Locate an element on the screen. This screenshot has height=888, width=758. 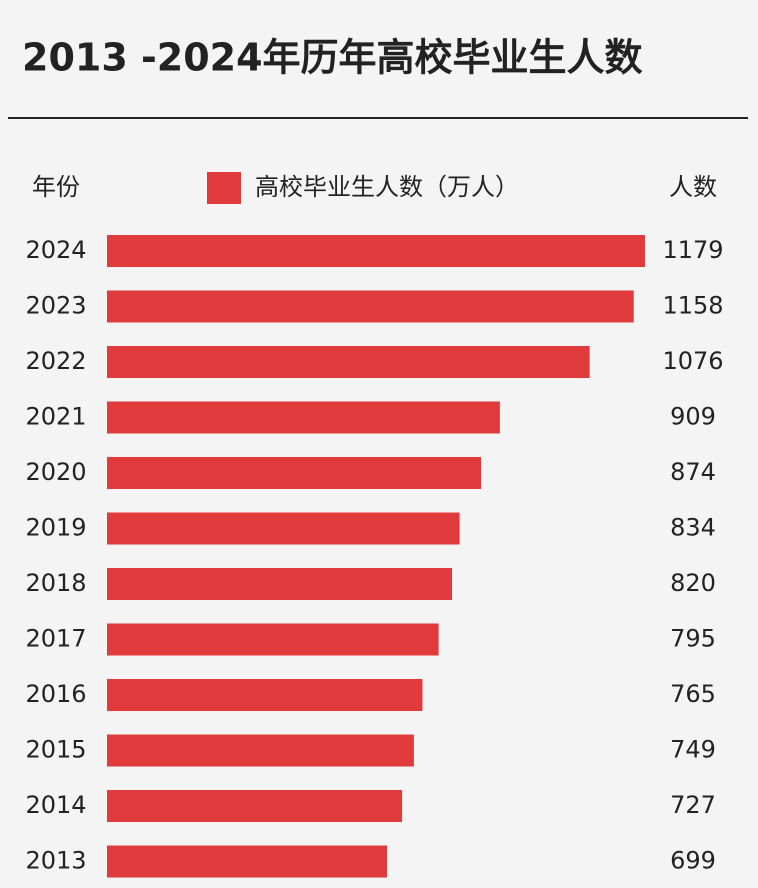
category-label: 2015 is located at coordinates (55, 750).